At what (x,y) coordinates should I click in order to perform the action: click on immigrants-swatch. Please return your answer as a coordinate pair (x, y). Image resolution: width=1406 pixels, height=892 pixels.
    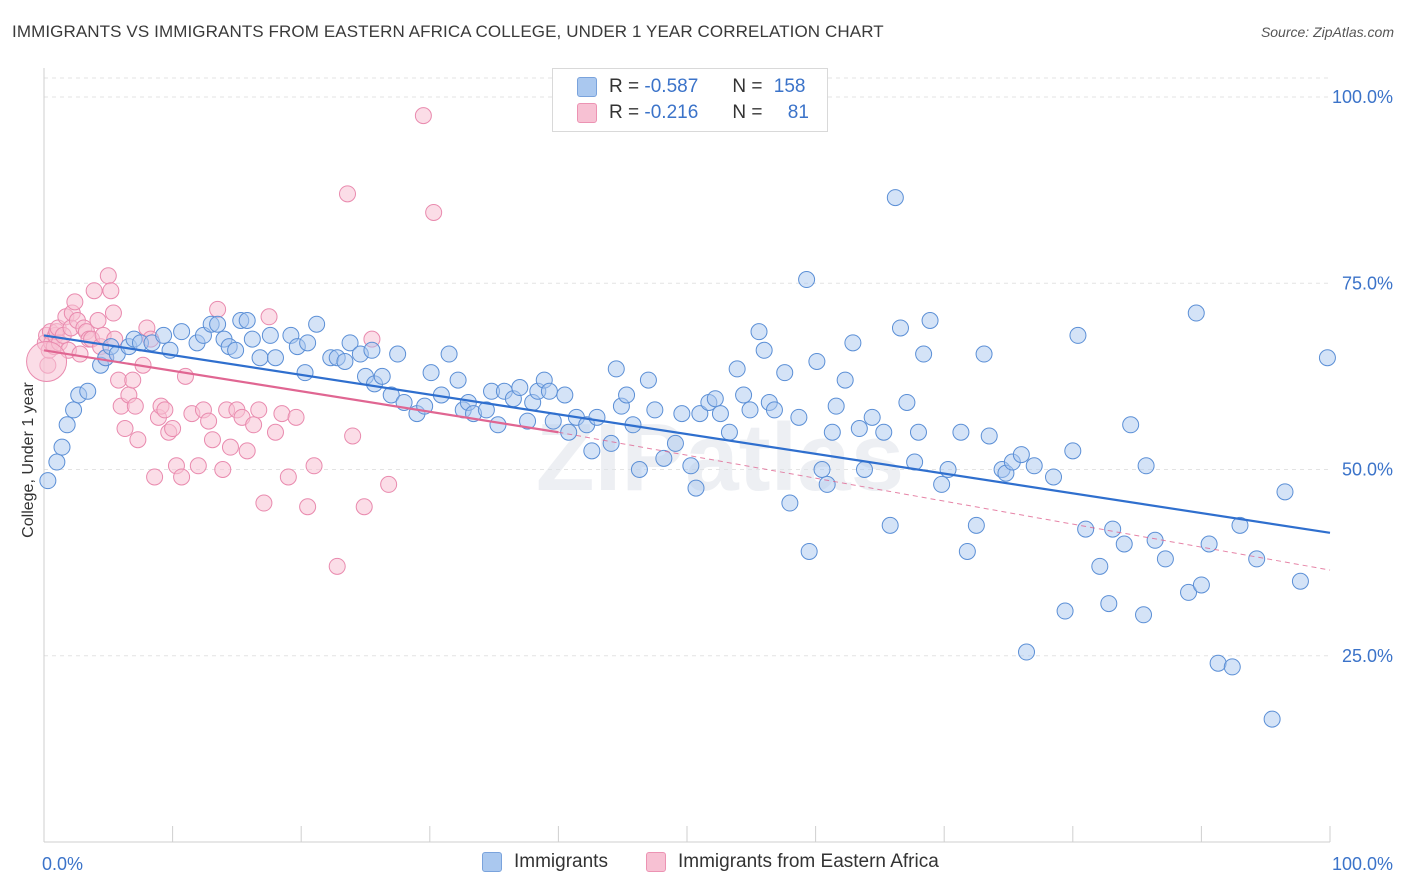
    Looking at the image, I should click on (587, 87).